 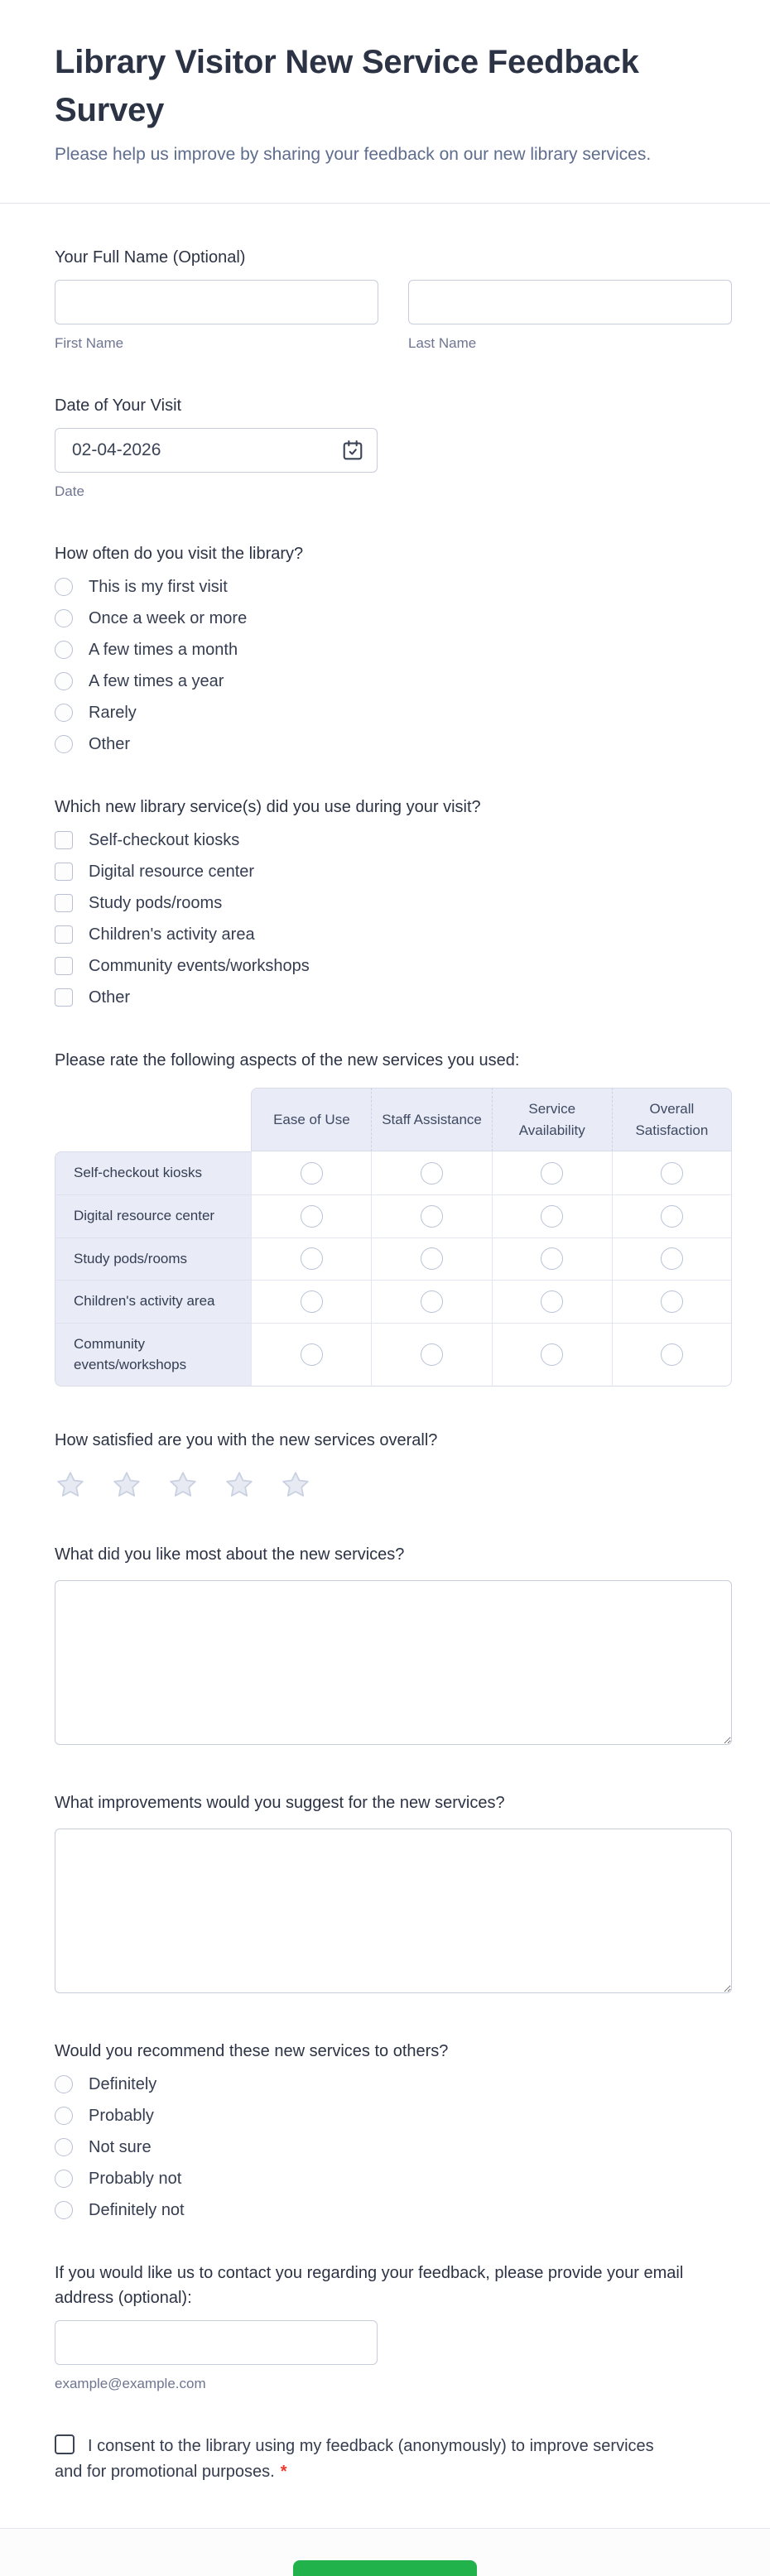 I want to click on email-input, so click(x=216, y=2343).